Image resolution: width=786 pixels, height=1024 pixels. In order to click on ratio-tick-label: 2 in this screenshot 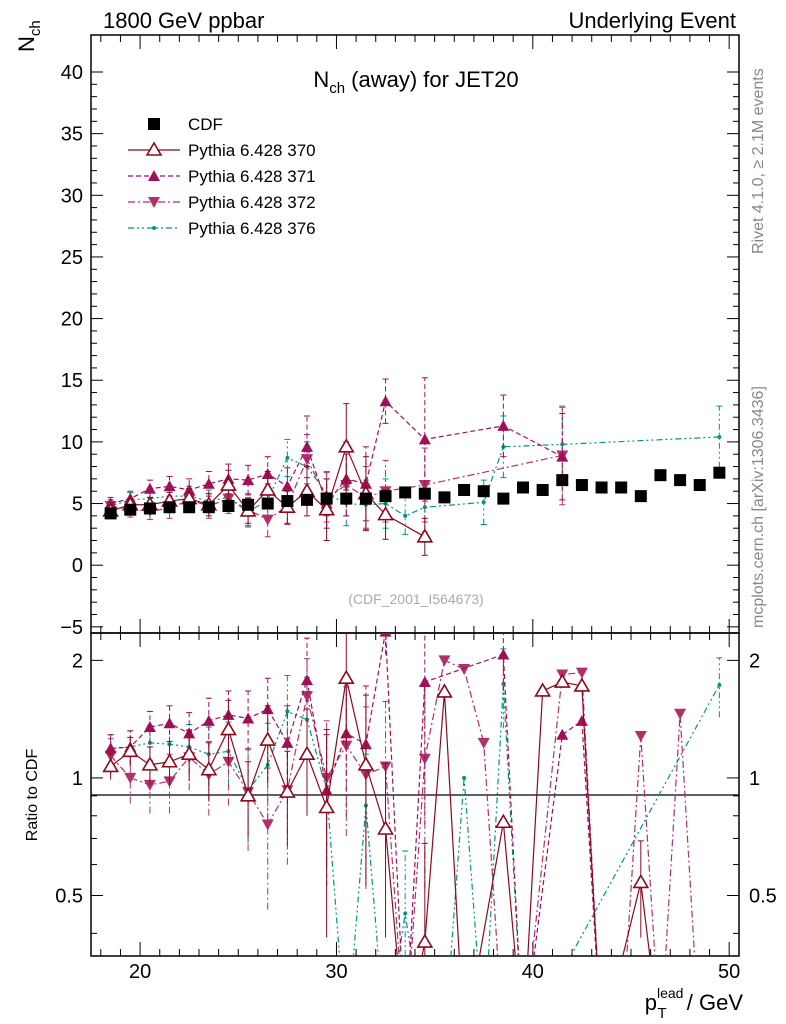, I will do `click(77, 661)`.